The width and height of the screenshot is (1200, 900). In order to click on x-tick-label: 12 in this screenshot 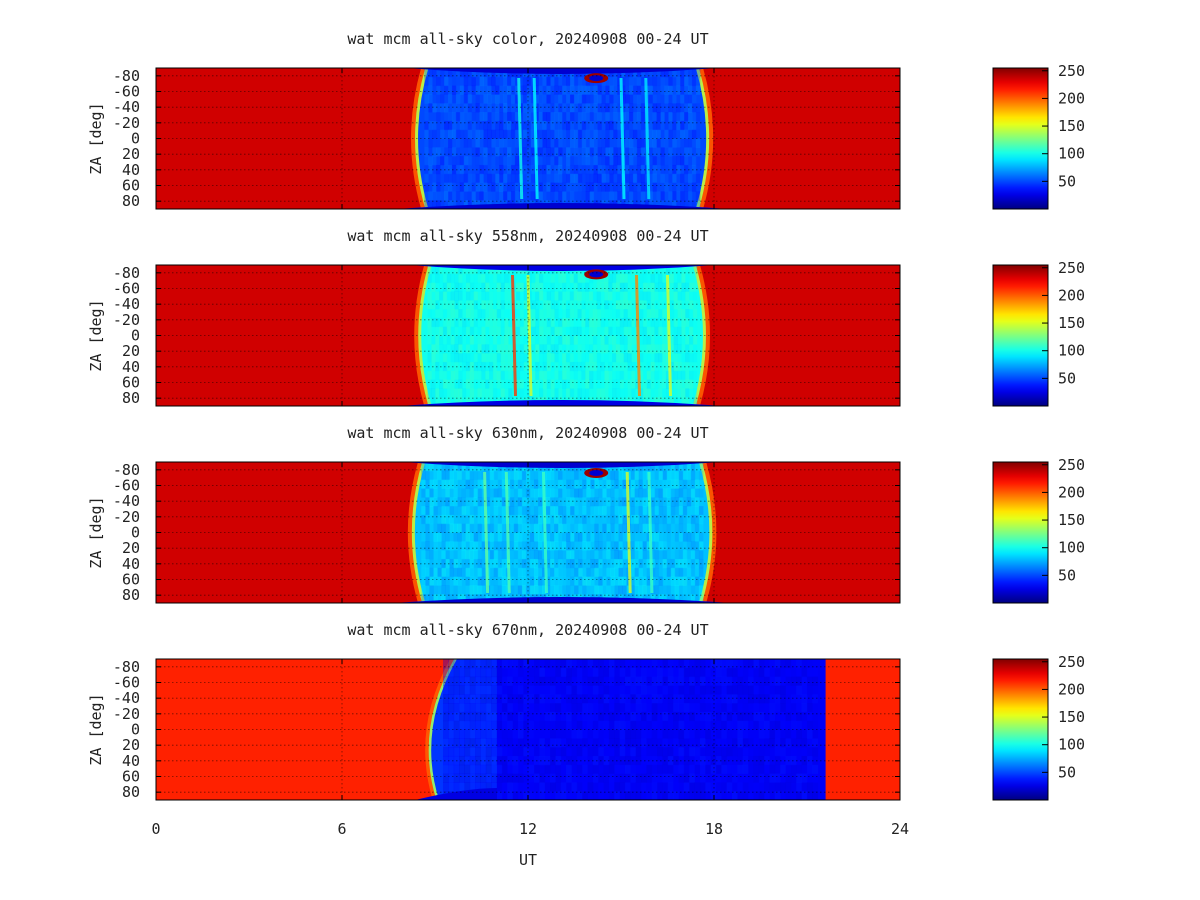, I will do `click(528, 829)`.